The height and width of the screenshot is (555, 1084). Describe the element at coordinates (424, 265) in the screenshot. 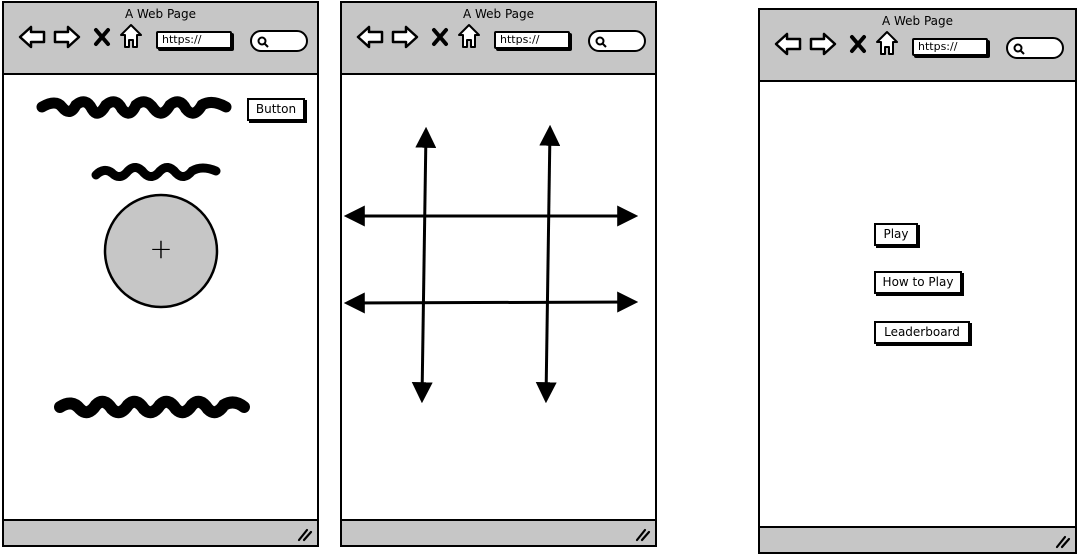

I see `grid-line-vertical-left` at that location.